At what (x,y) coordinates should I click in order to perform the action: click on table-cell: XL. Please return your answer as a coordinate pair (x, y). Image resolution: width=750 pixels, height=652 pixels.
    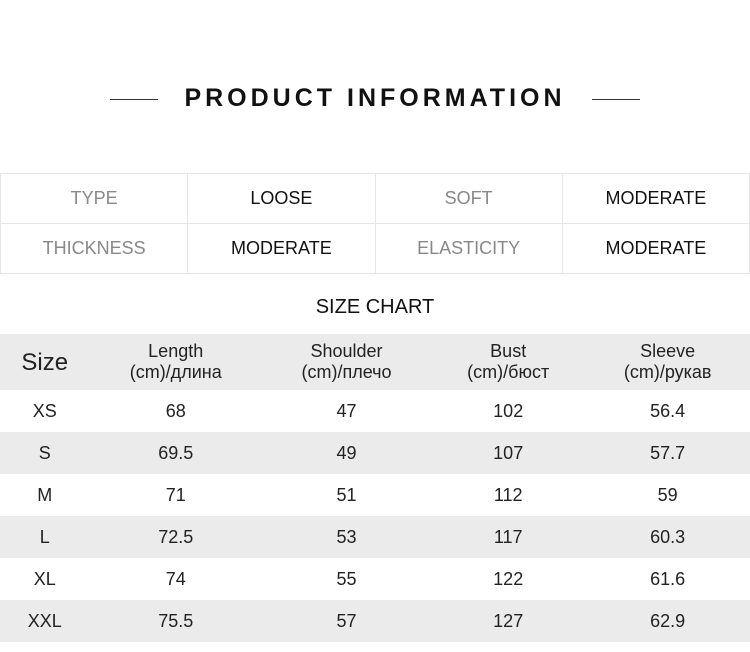
    Looking at the image, I should click on (44, 578).